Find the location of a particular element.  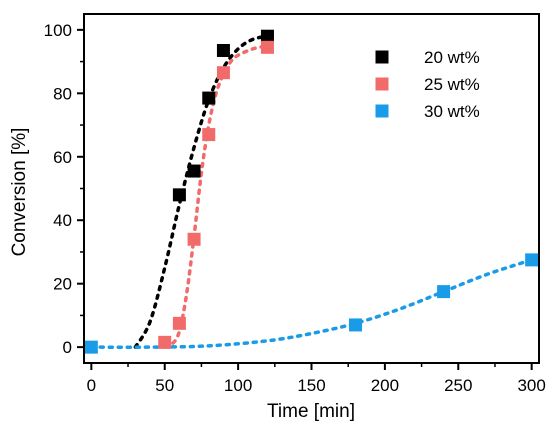

legend-label: 30 wt% is located at coordinates (452, 111).